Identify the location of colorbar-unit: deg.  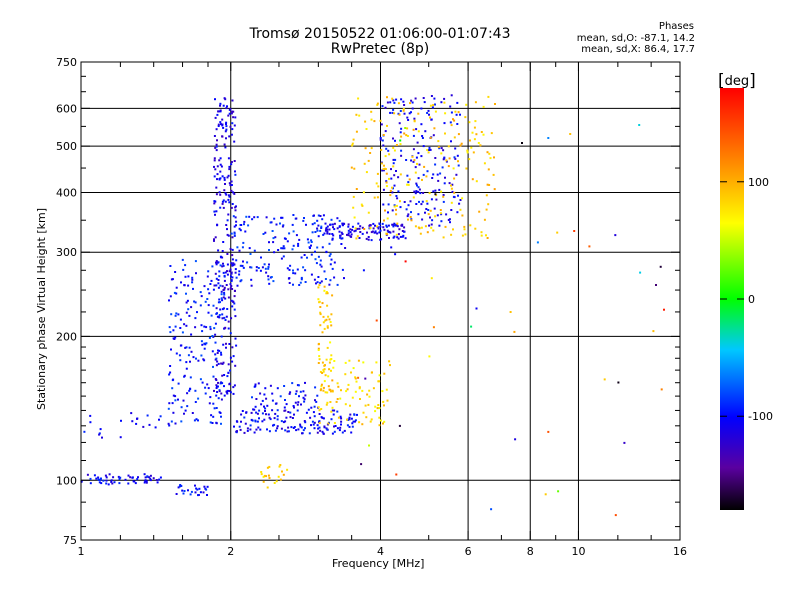
(737, 81).